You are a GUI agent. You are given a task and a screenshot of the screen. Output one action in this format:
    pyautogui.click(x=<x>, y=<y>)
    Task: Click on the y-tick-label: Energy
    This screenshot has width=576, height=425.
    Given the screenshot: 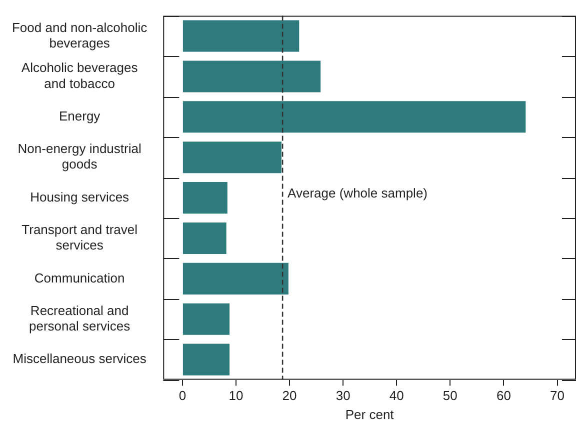 What is the action you would take?
    pyautogui.click(x=79, y=116)
    